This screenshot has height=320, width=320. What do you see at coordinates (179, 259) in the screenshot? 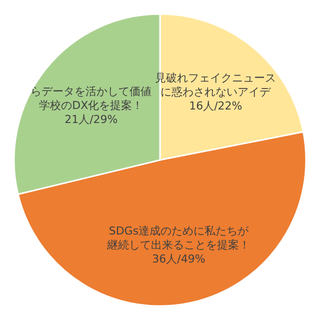
I see `data-label: 36人/49%` at bounding box center [179, 259].